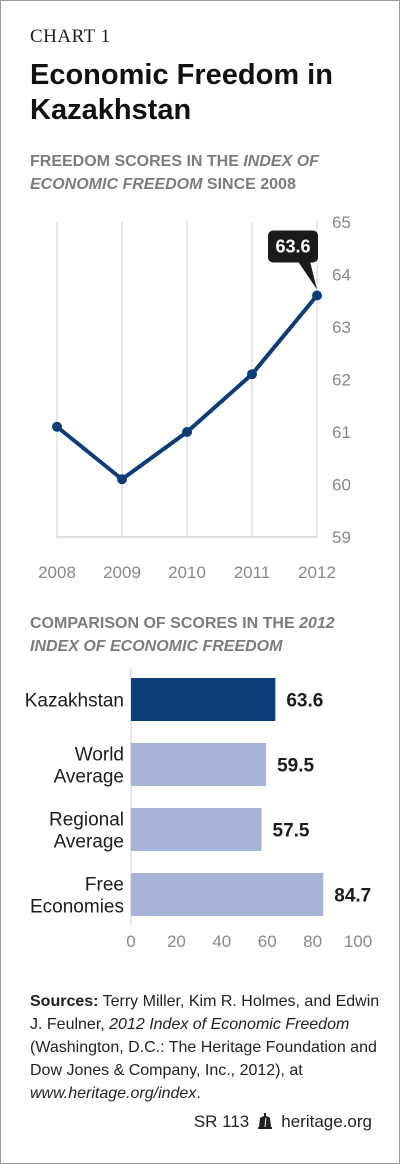  Describe the element at coordinates (187, 572) in the screenshot. I see `x-tick-label: 2010` at that location.